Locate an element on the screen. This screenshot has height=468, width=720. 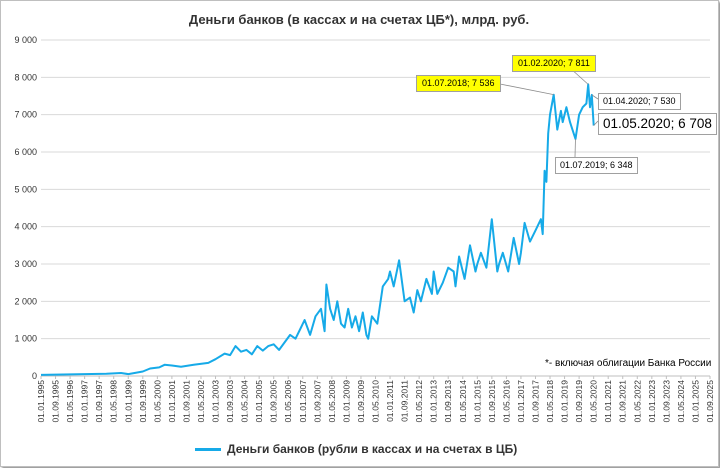
annotation-apr-2020: 01.04.2020; 7 530 is located at coordinates (639, 101).